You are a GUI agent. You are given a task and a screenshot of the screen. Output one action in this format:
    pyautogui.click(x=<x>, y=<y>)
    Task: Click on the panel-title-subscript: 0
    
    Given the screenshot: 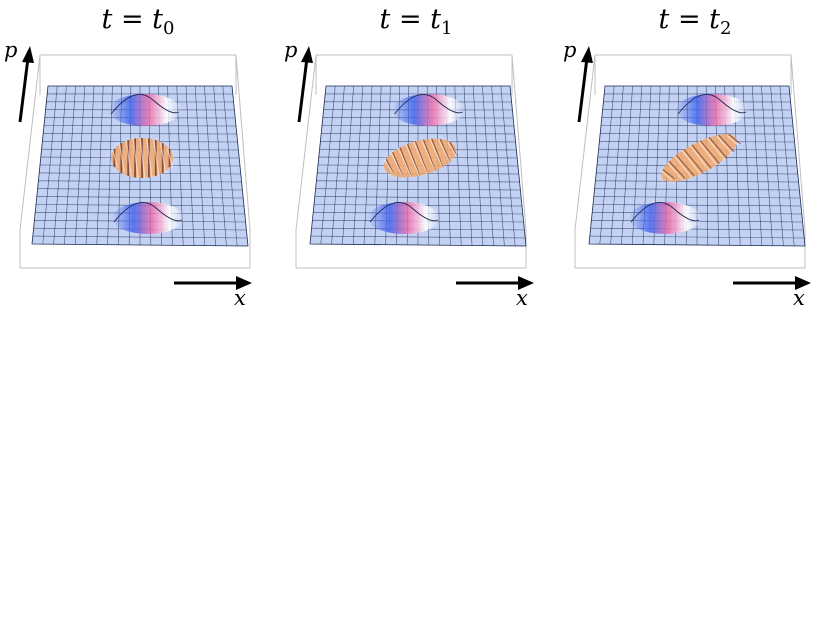 What is the action you would take?
    pyautogui.click(x=169, y=28)
    